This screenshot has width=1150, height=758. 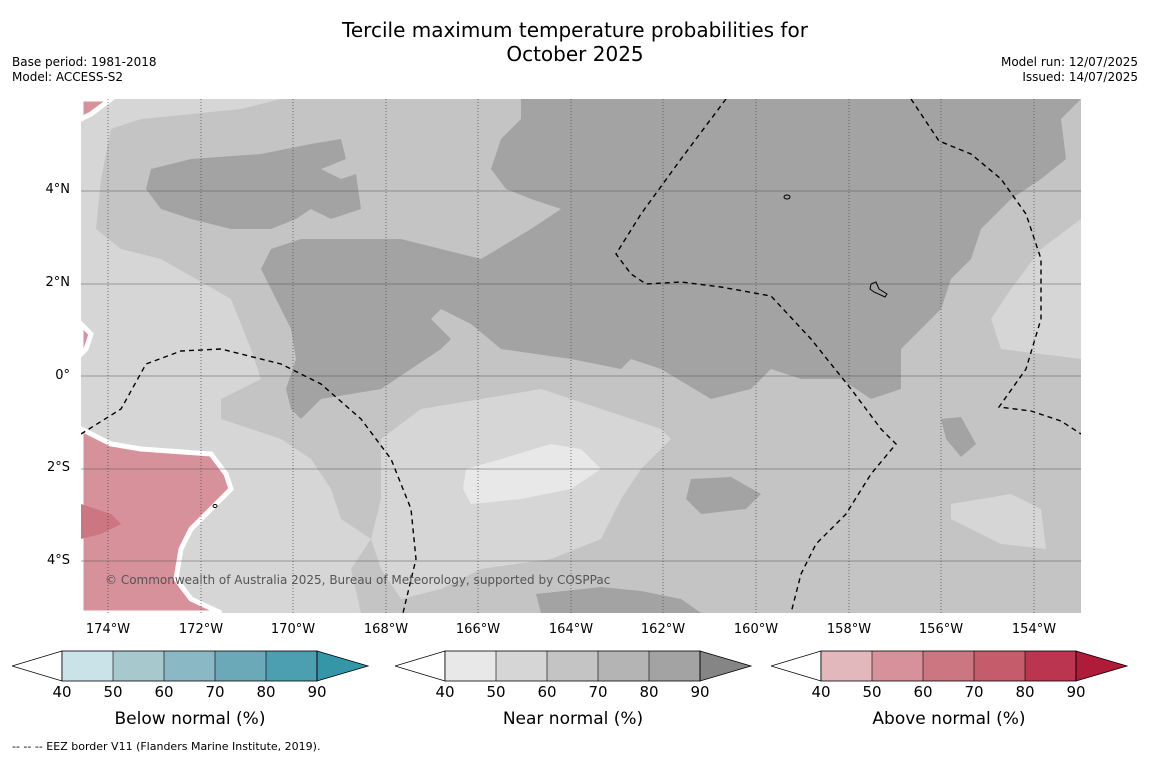 What do you see at coordinates (923, 692) in the screenshot?
I see `cbar-above-tick-60: 60` at bounding box center [923, 692].